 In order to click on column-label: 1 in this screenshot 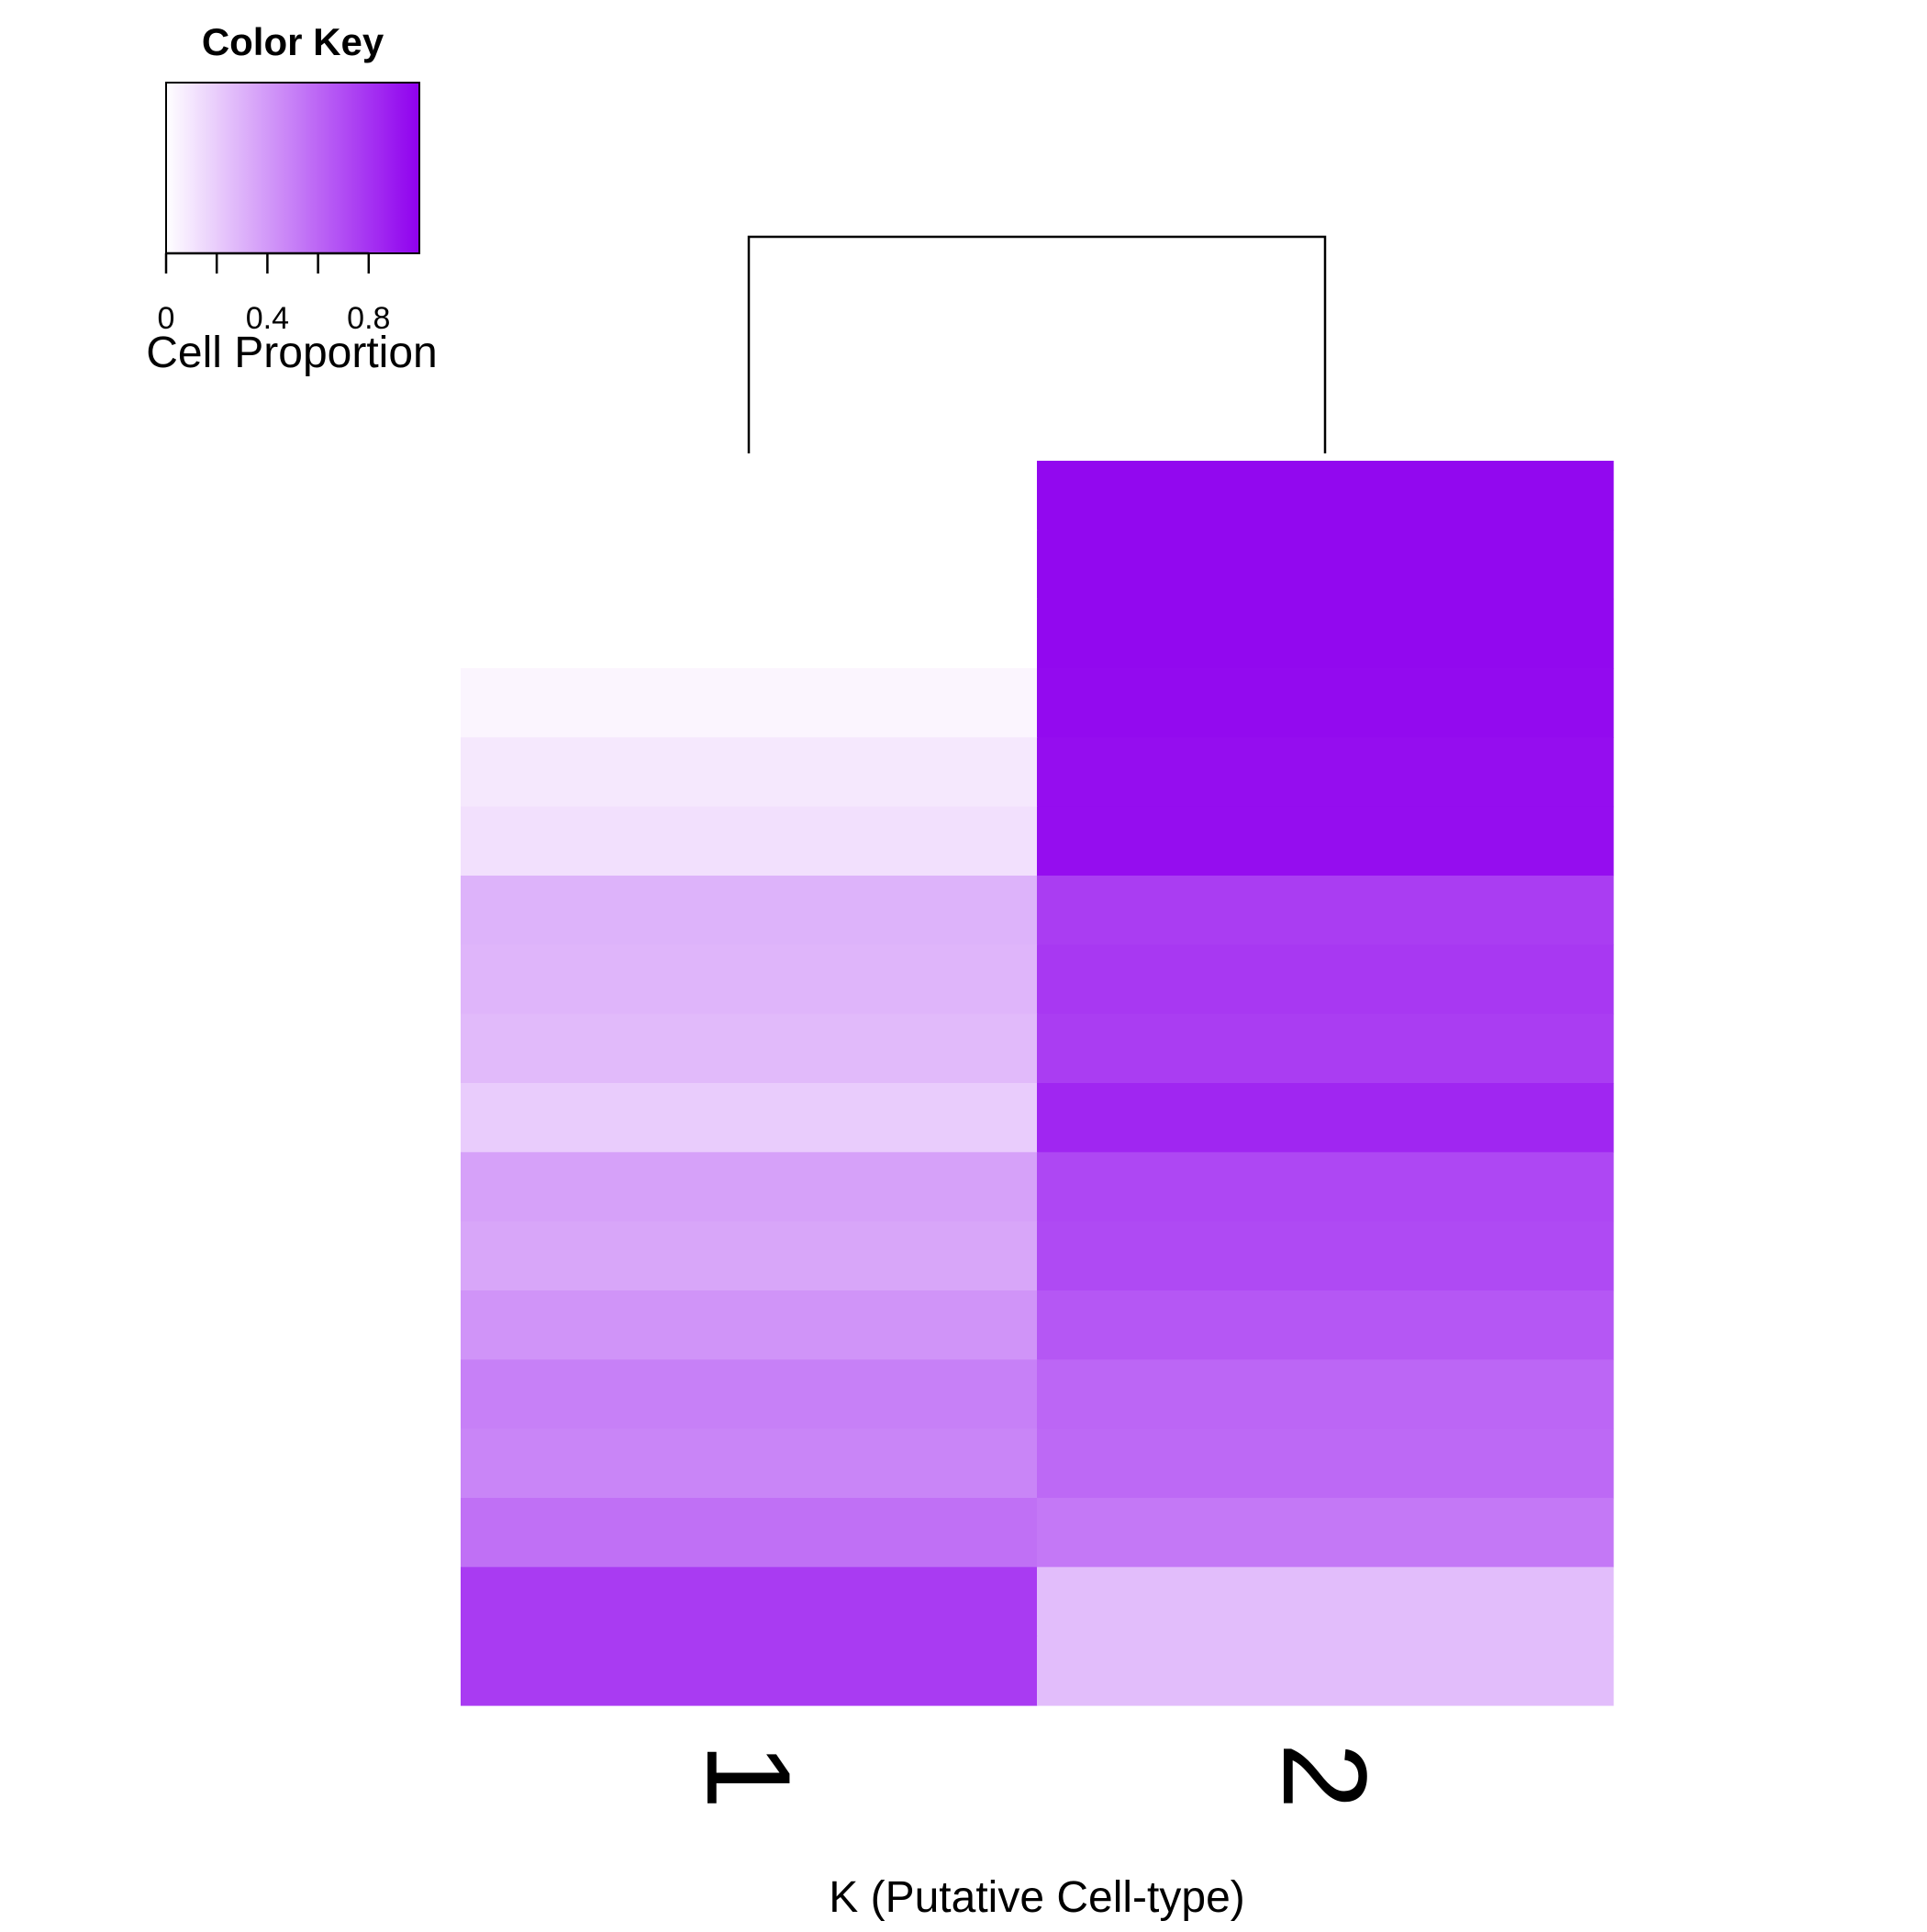, I will do `click(749, 1776)`.